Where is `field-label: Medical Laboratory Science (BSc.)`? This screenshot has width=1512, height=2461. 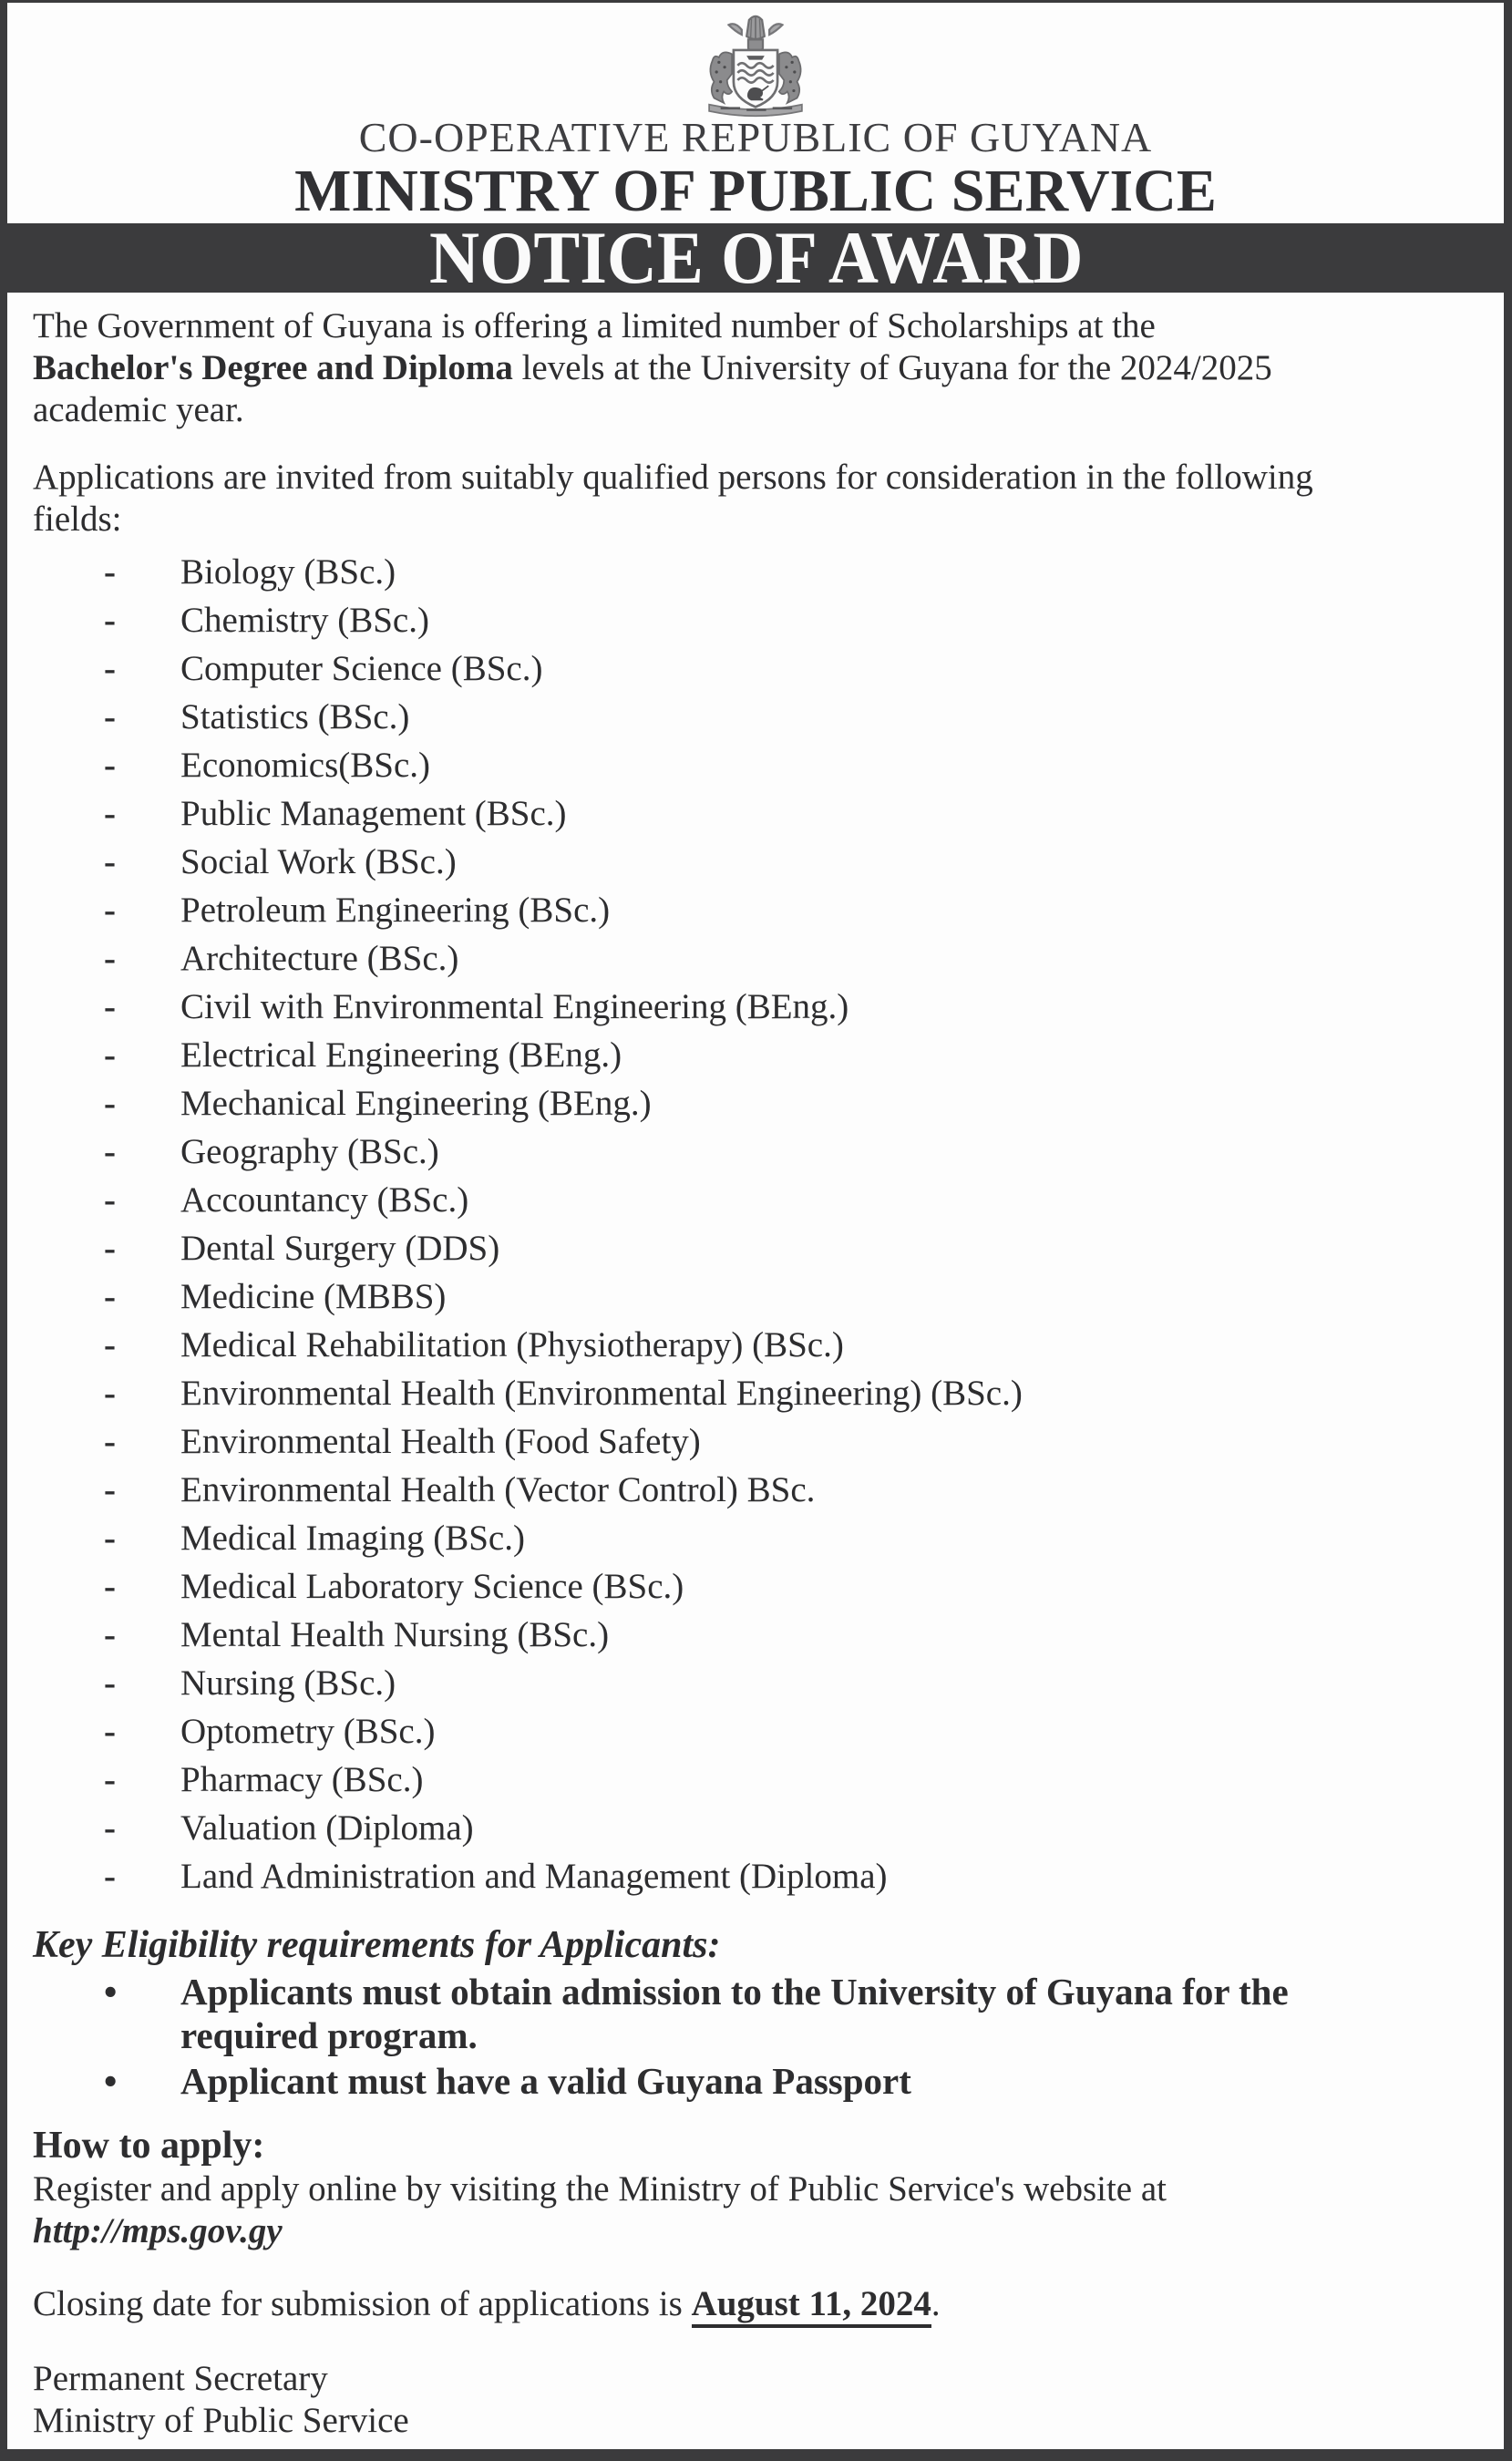 field-label: Medical Laboratory Science (BSc.) is located at coordinates (432, 1586).